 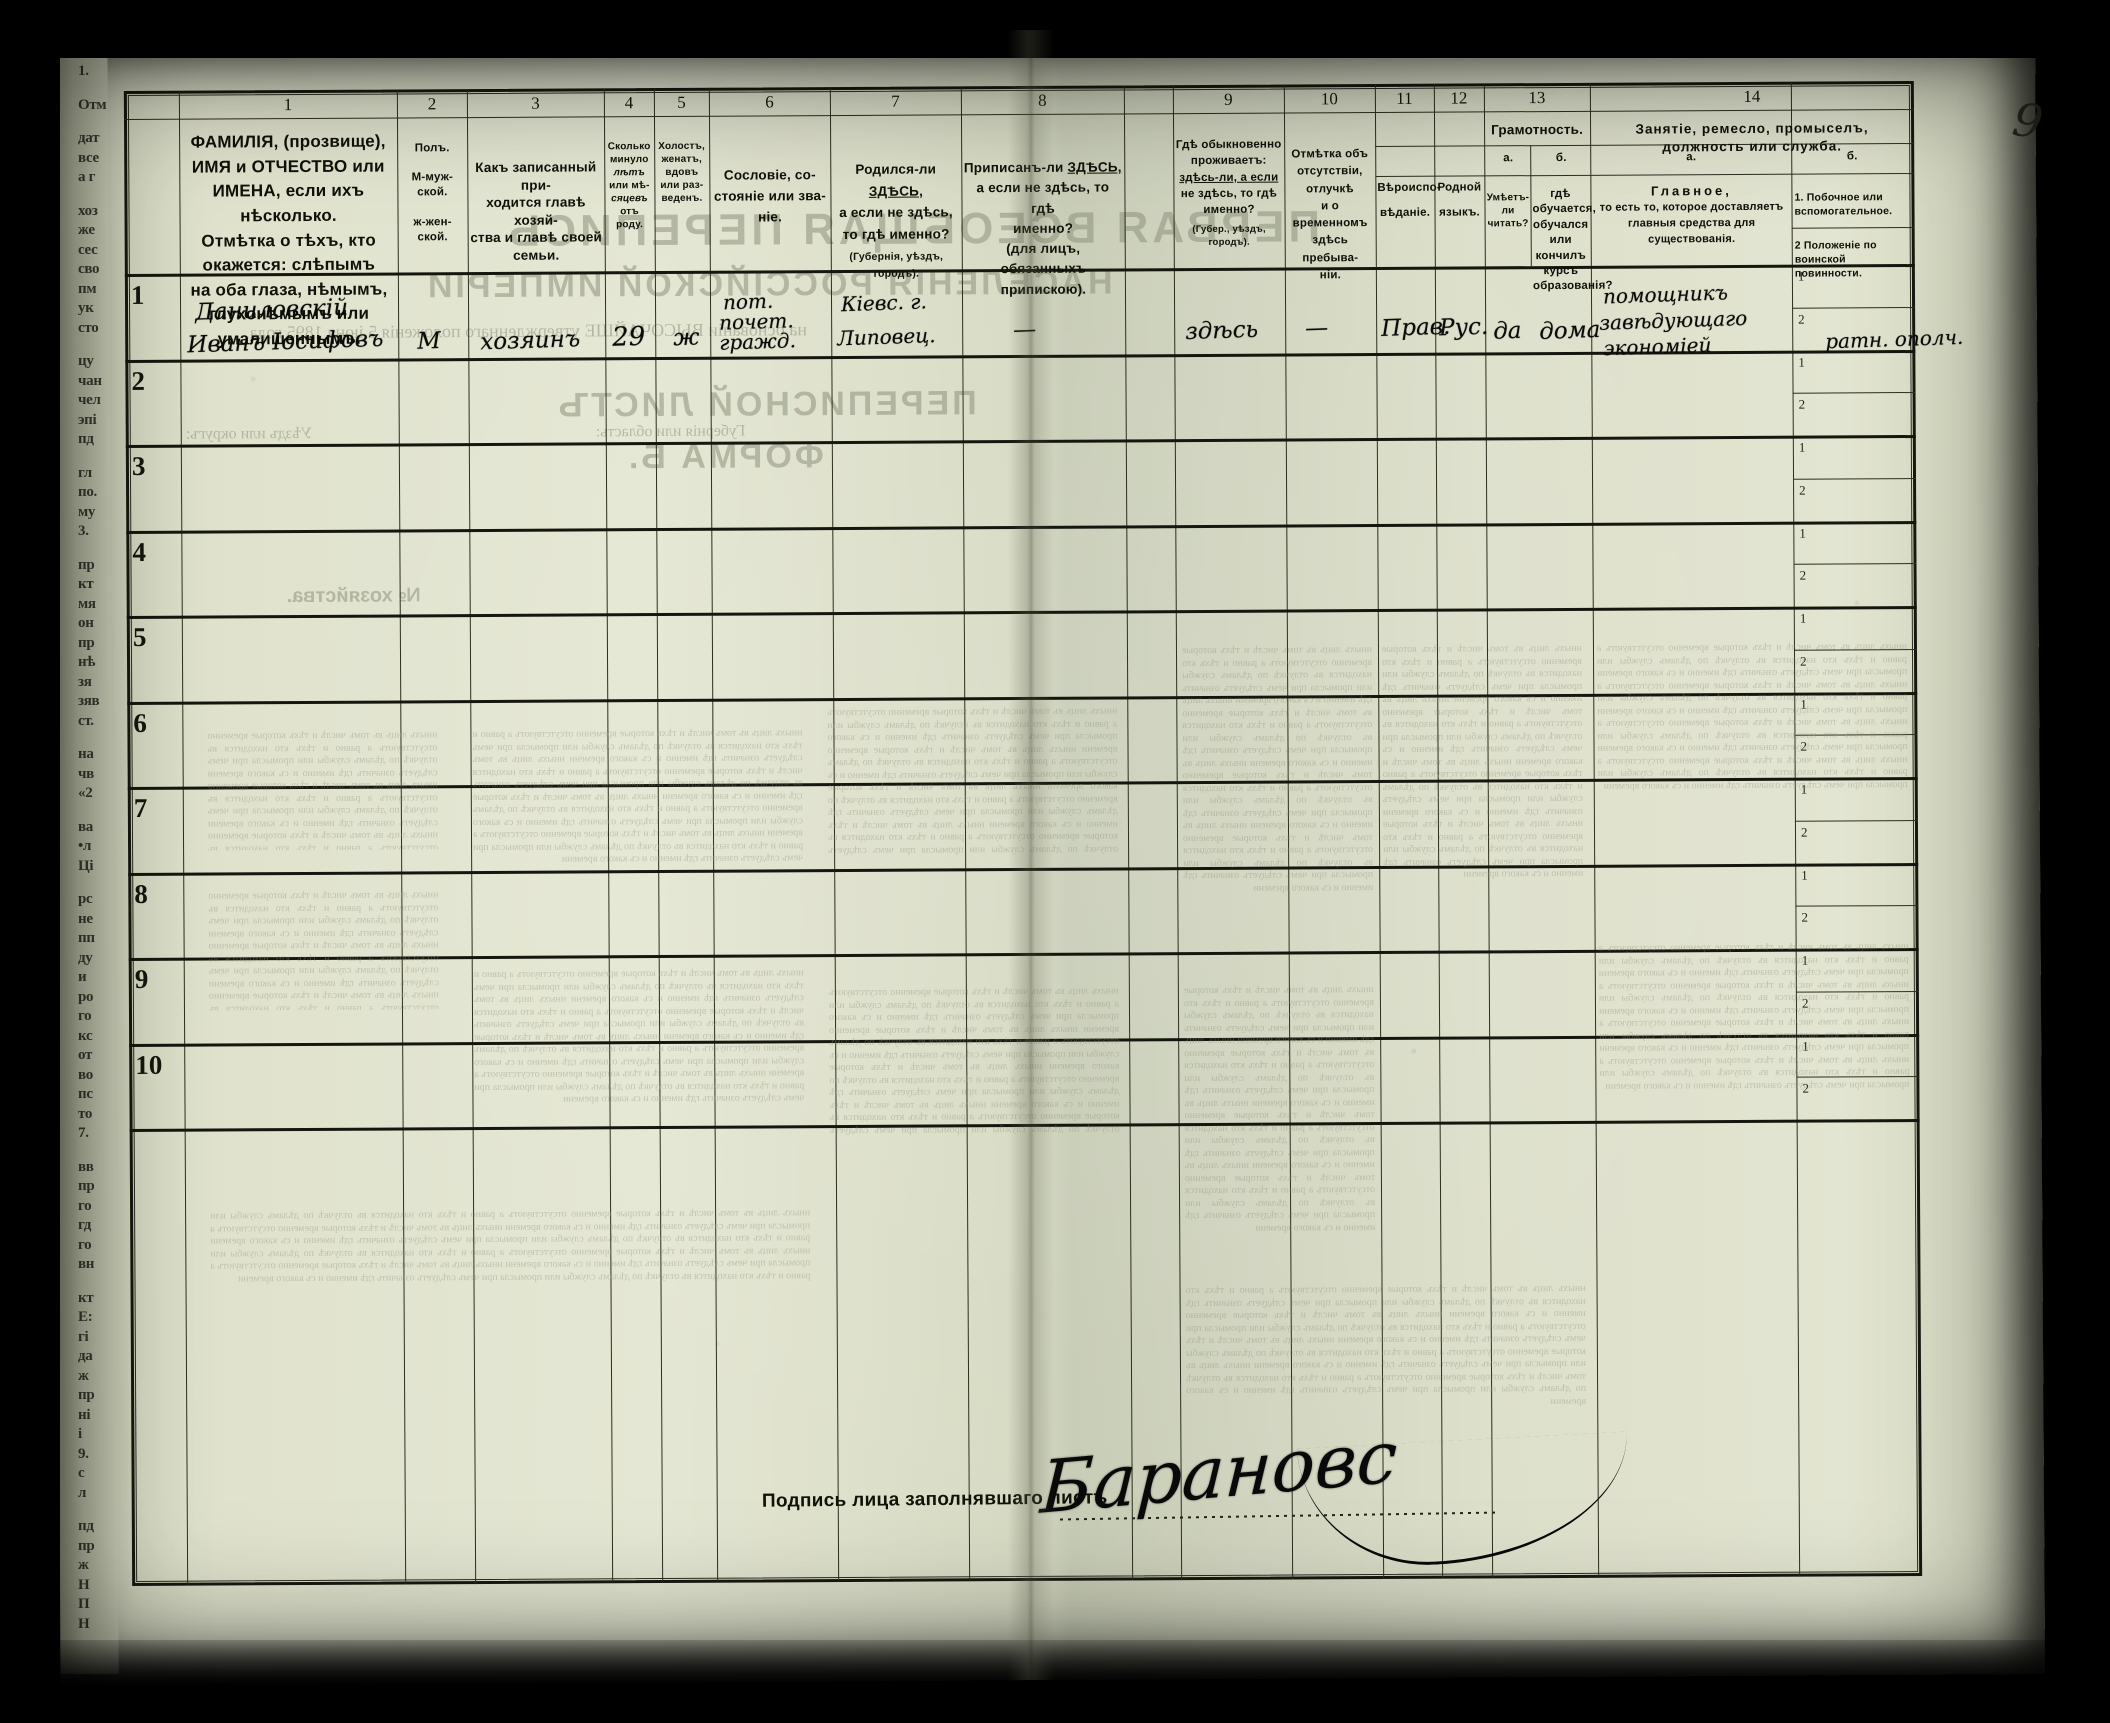 What do you see at coordinates (1572, 286) in the screenshot?
I see `col13b-line4: образованія?` at bounding box center [1572, 286].